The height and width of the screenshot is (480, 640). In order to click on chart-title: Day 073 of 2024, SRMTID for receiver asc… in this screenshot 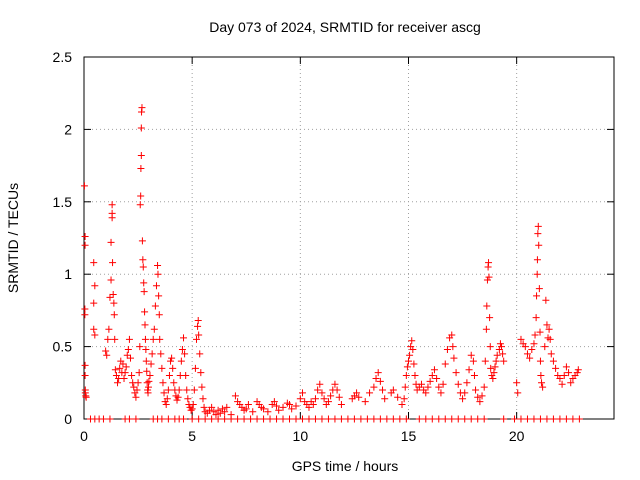, I will do `click(345, 27)`.